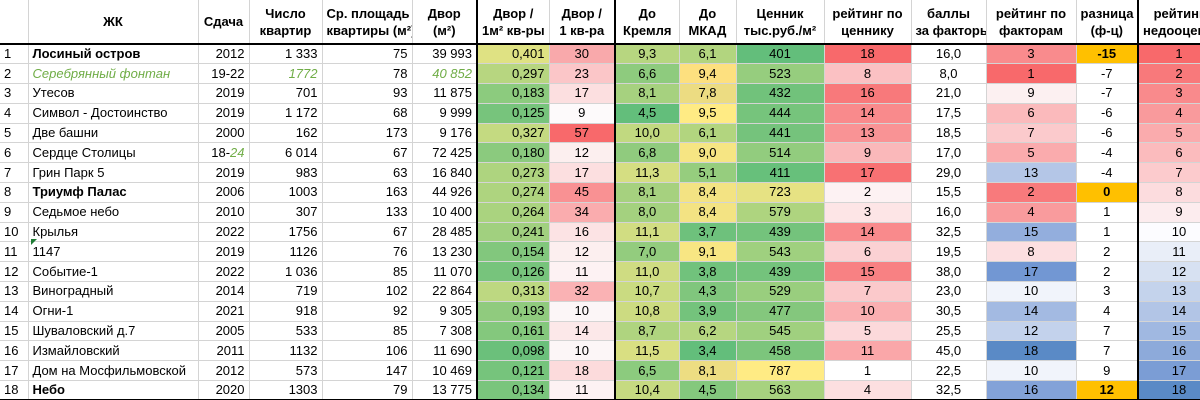 This screenshot has height=400, width=1200. What do you see at coordinates (445, 133) in the screenshot?
I see `cell-yard: 9 176` at bounding box center [445, 133].